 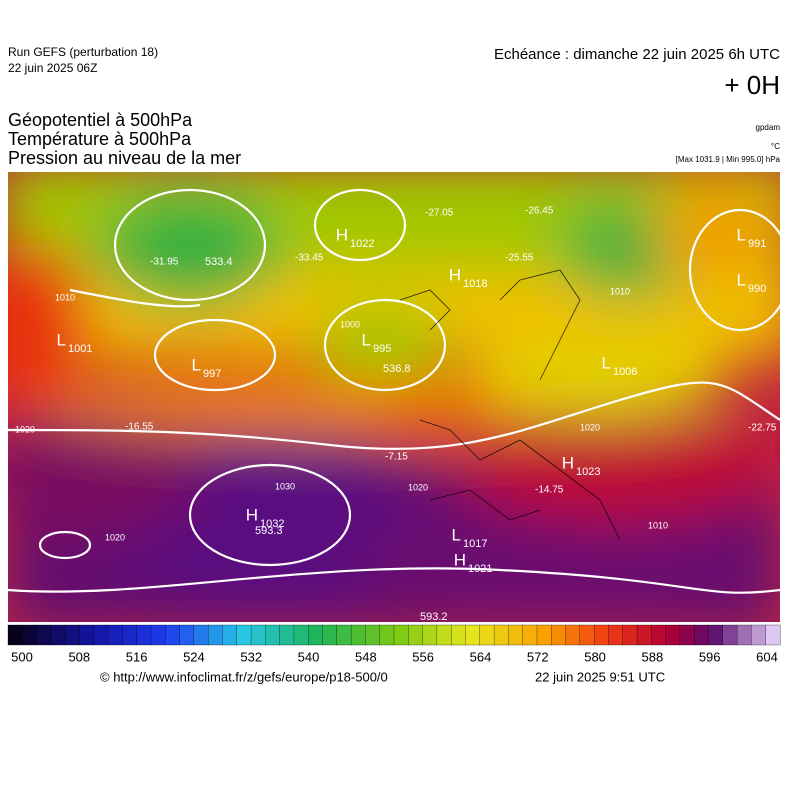 I want to click on temperature-label: -25.55, so click(x=519, y=258).